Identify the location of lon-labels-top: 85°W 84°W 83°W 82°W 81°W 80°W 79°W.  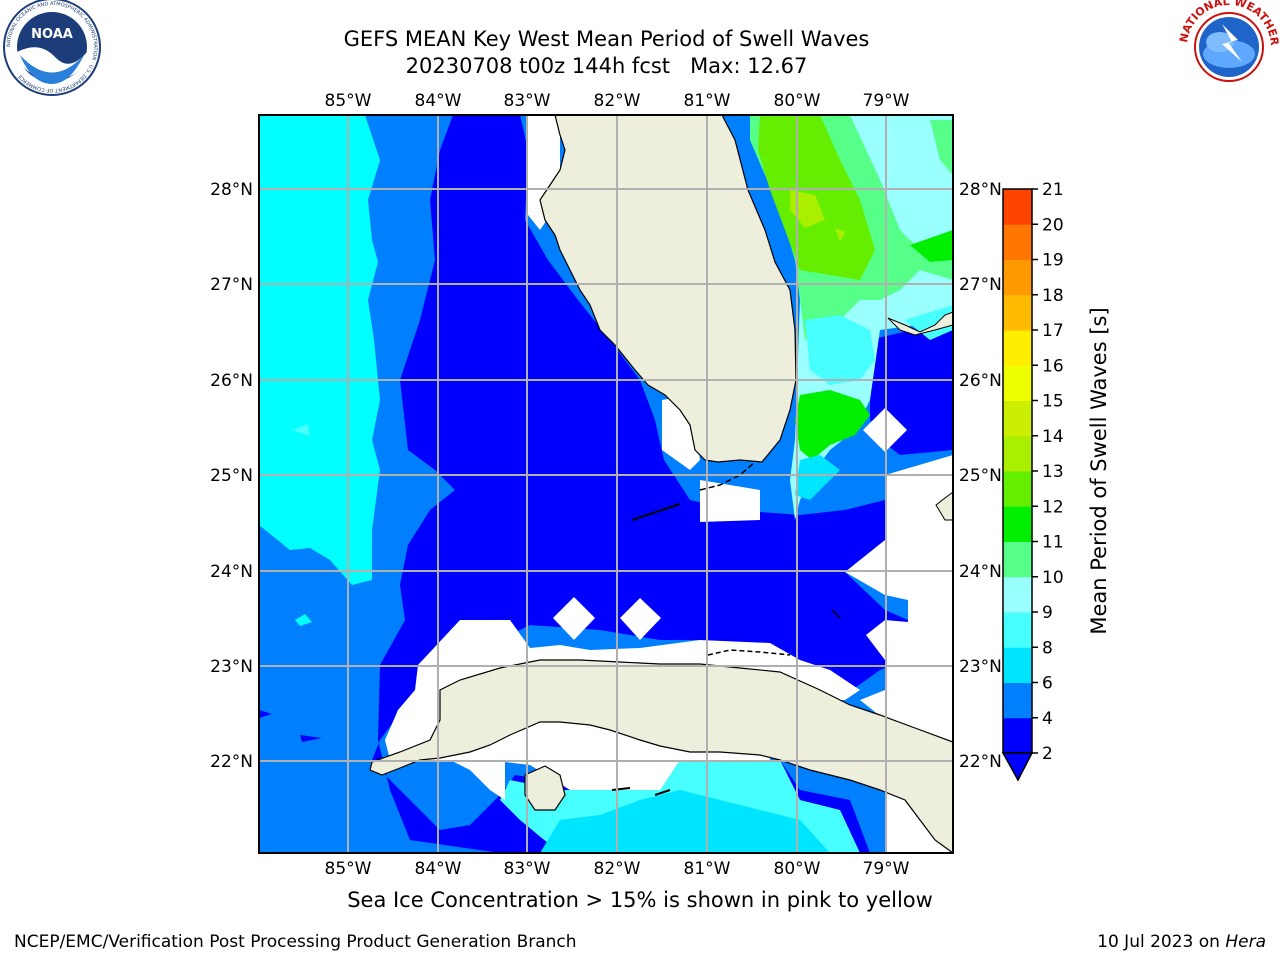
(617, 101).